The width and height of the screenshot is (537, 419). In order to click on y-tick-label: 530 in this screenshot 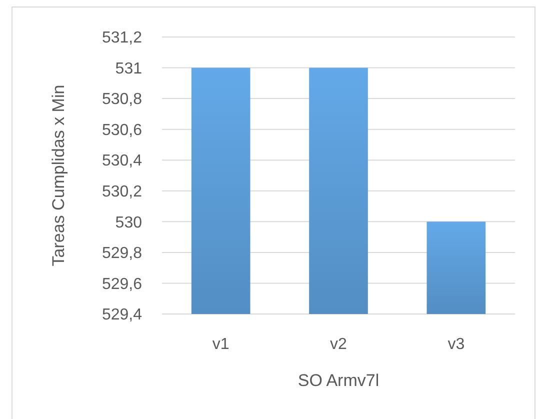, I will do `click(128, 223)`.